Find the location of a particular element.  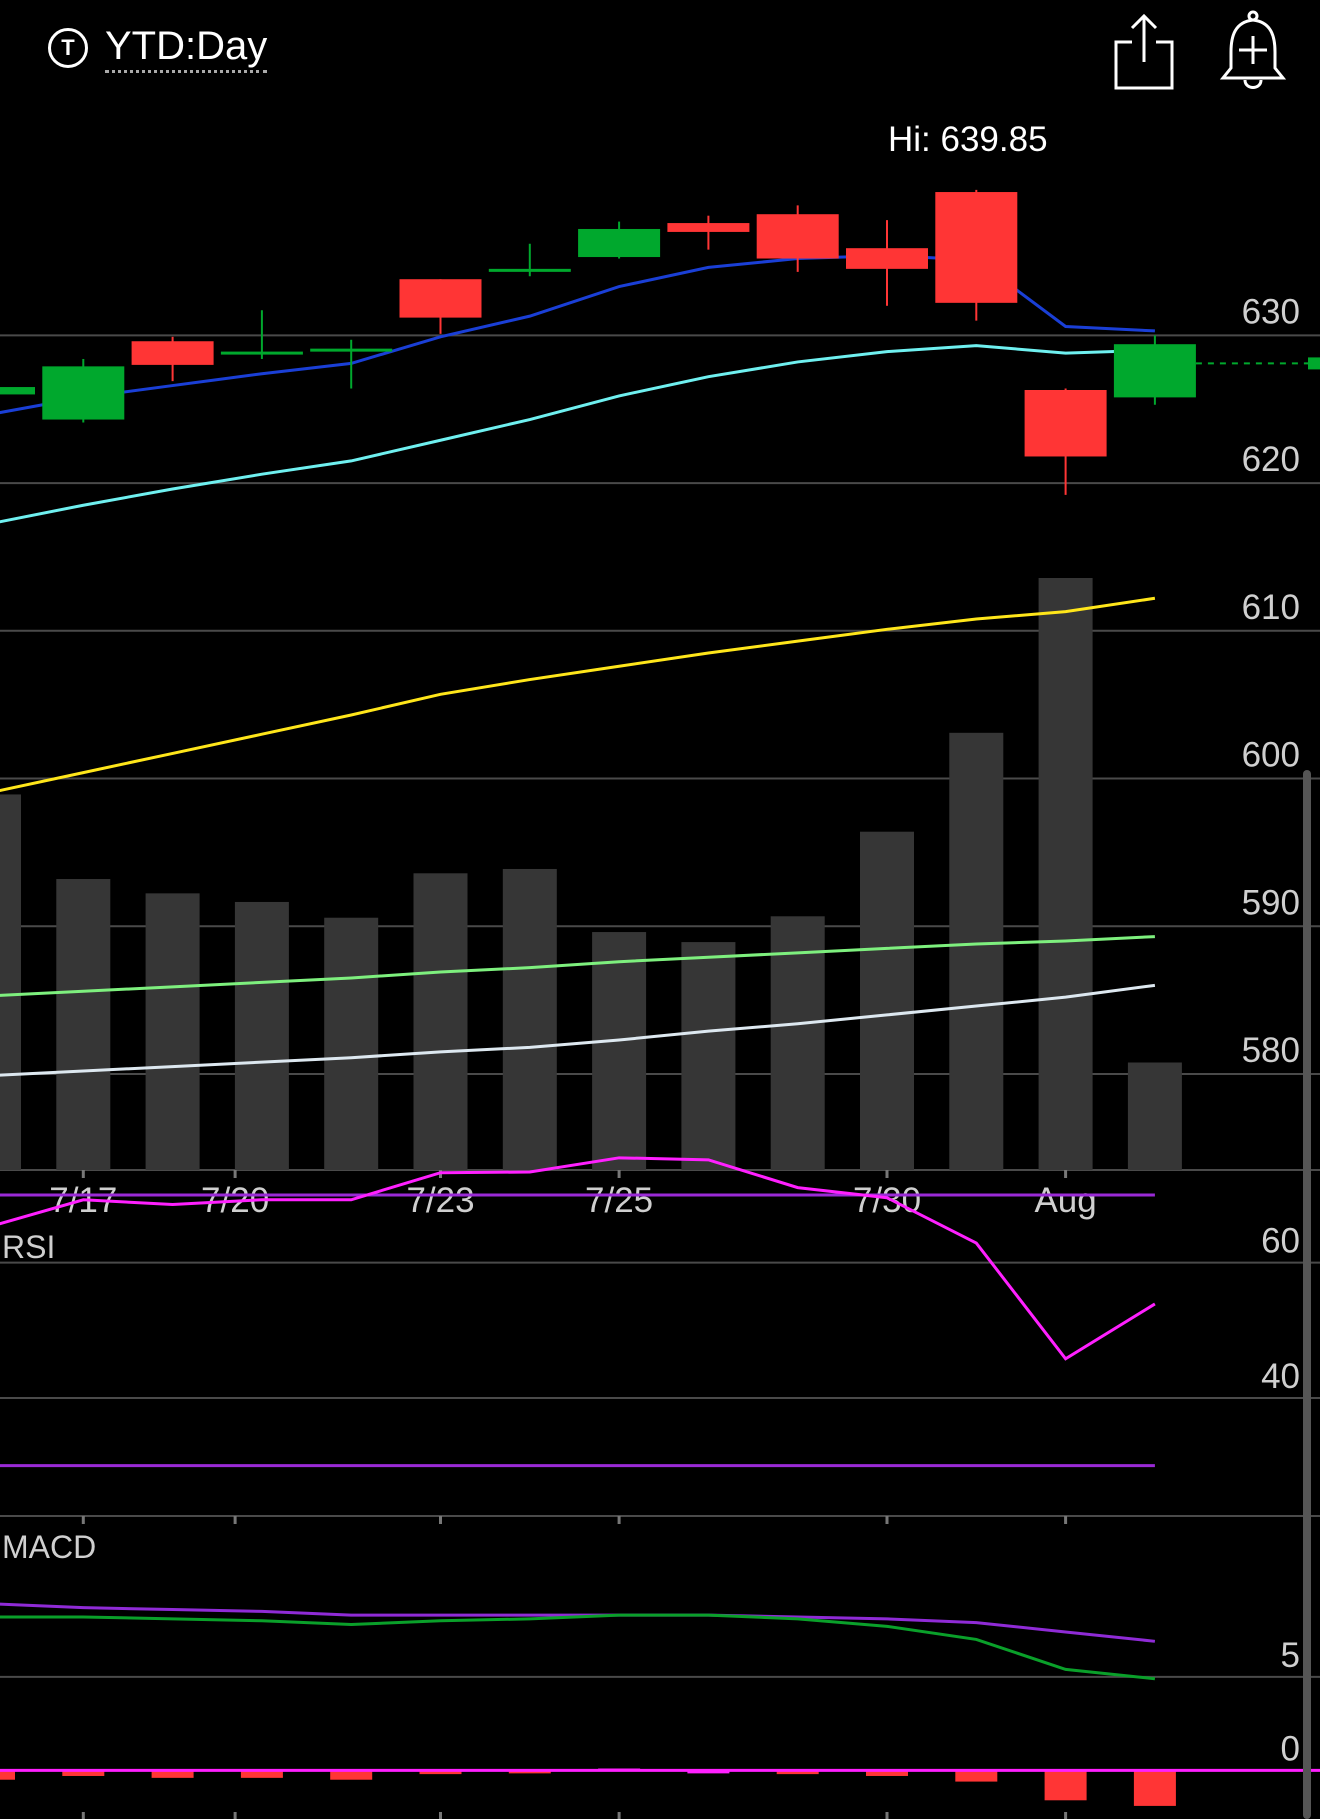

high-price-label: Hi: 639.85 is located at coordinates (968, 139).